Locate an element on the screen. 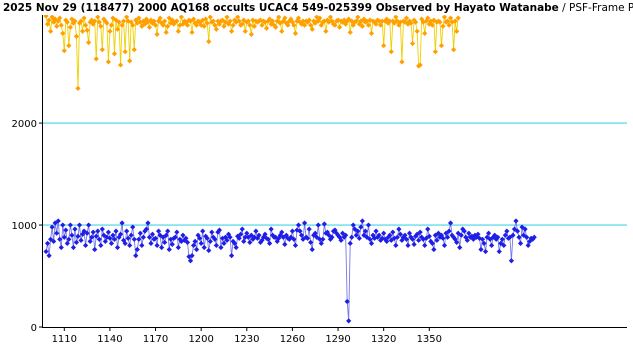  series-comparison is located at coordinates (252, 52).